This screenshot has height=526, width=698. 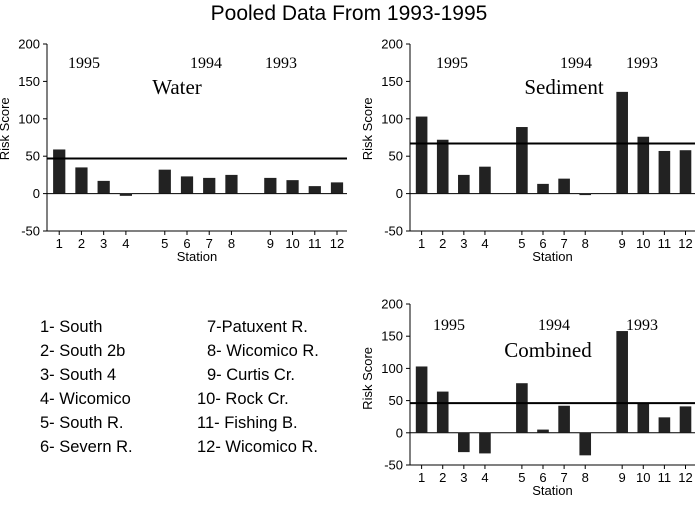 What do you see at coordinates (251, 375) in the screenshot?
I see `legend-item-9: 9- Curtis Cr.` at bounding box center [251, 375].